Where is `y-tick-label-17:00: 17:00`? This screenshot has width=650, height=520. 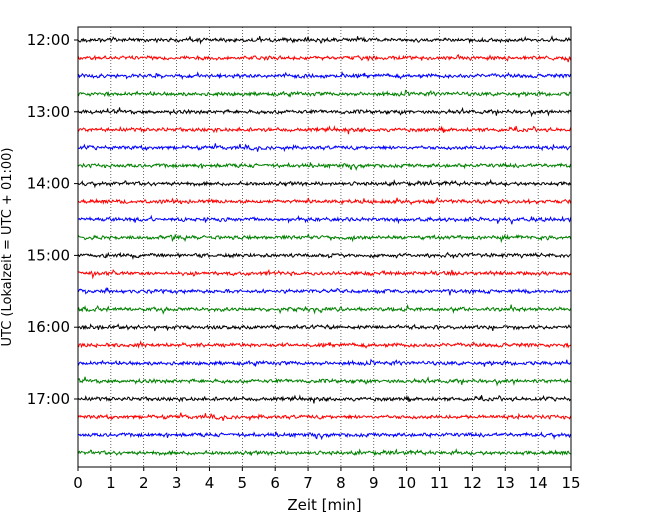 y-tick-label-17:00: 17:00 is located at coordinates (48, 399).